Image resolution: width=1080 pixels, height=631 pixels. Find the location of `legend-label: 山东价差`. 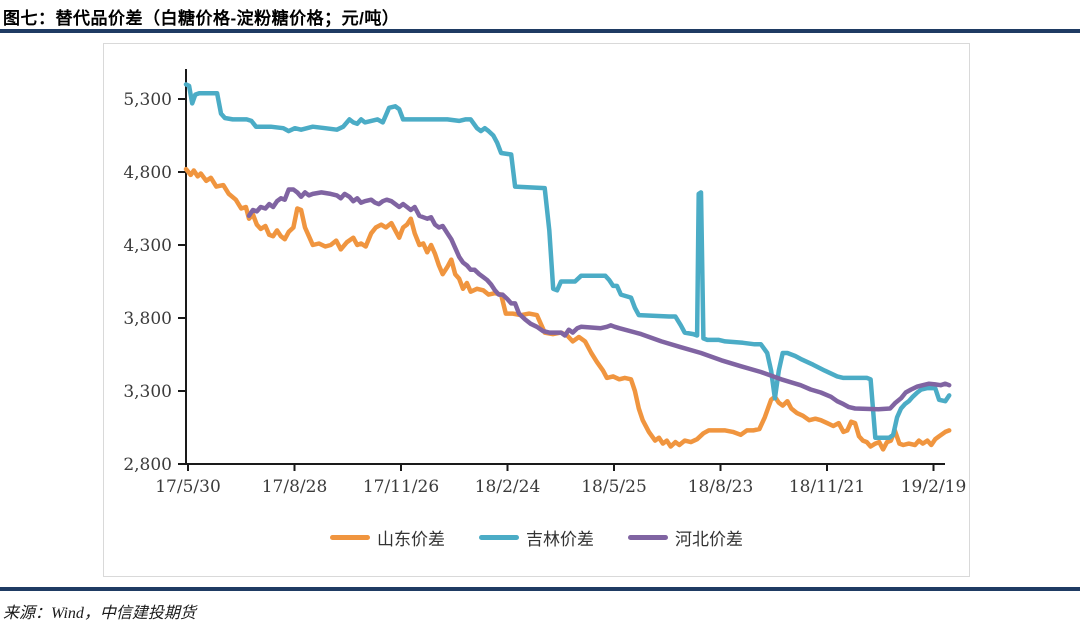

legend-label: 山东价差 is located at coordinates (411, 540).